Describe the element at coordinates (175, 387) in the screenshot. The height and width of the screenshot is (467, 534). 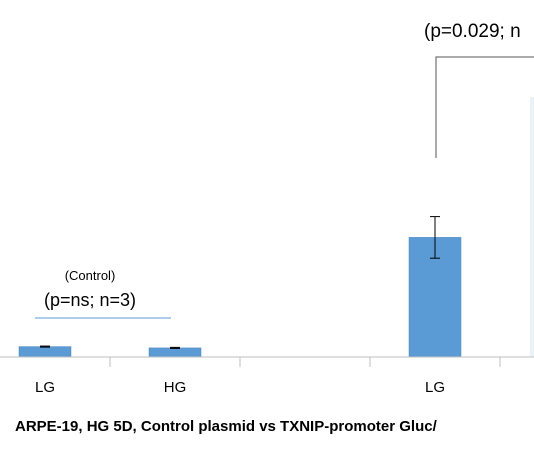
I see `x-tick-label-1: HG` at that location.